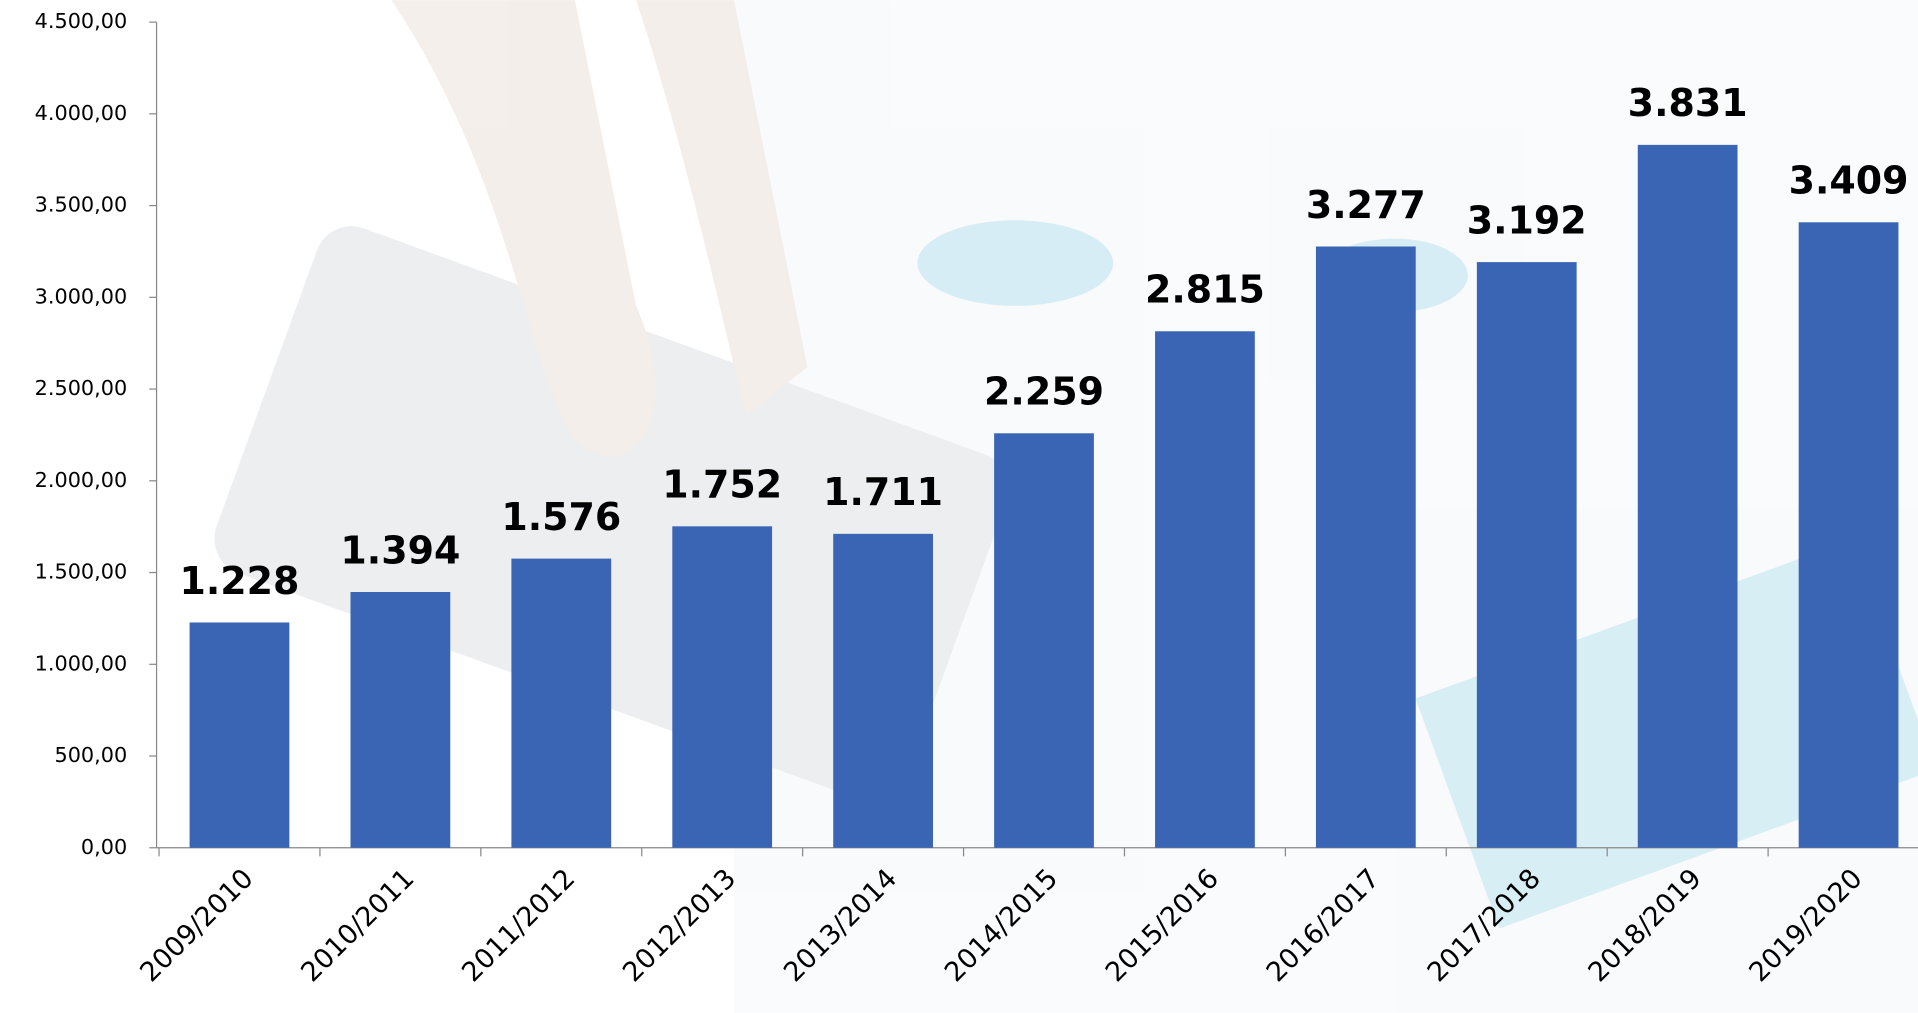 Image resolution: width=1918 pixels, height=1013 pixels. Describe the element at coordinates (240, 581) in the screenshot. I see `value-label: 1.228` at that location.